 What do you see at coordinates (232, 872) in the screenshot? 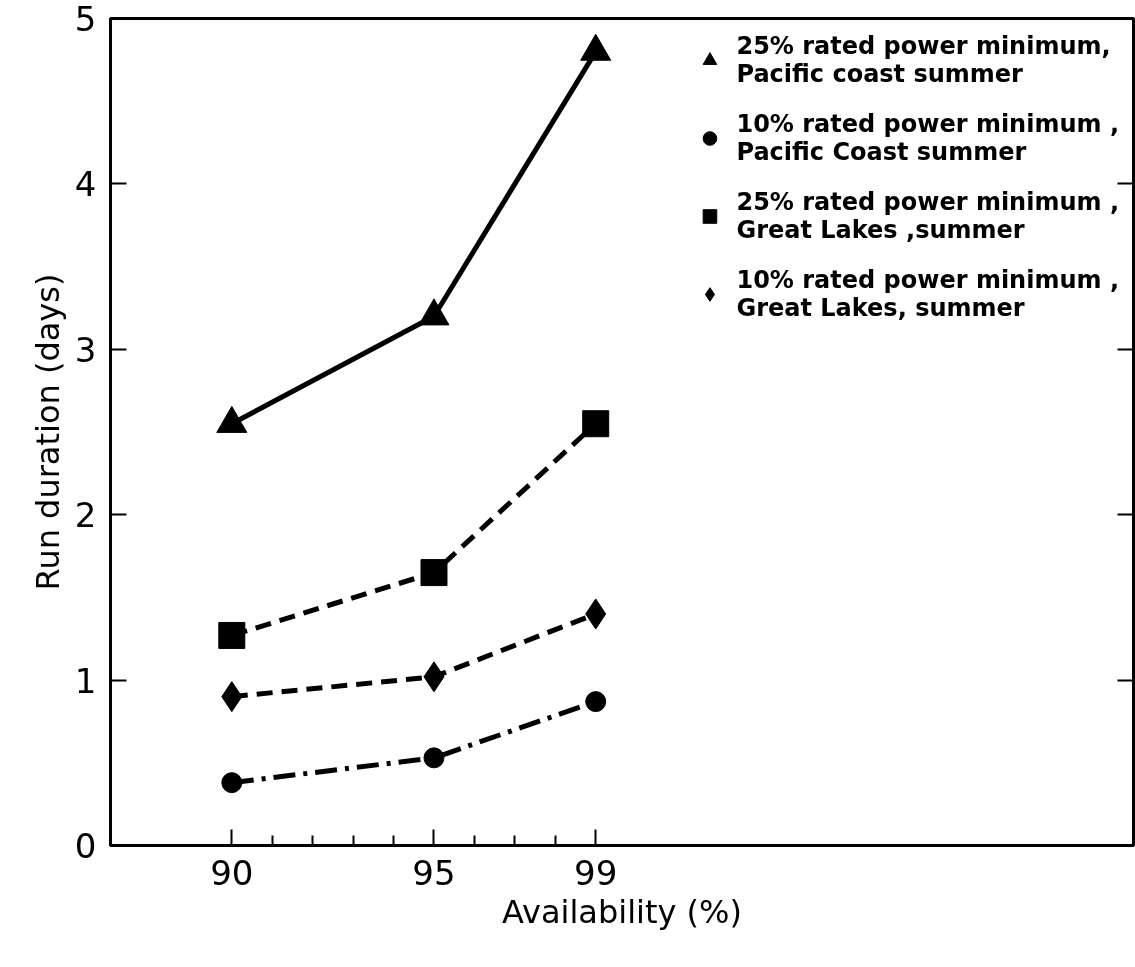
I see `x-tick-label: 90` at bounding box center [232, 872].